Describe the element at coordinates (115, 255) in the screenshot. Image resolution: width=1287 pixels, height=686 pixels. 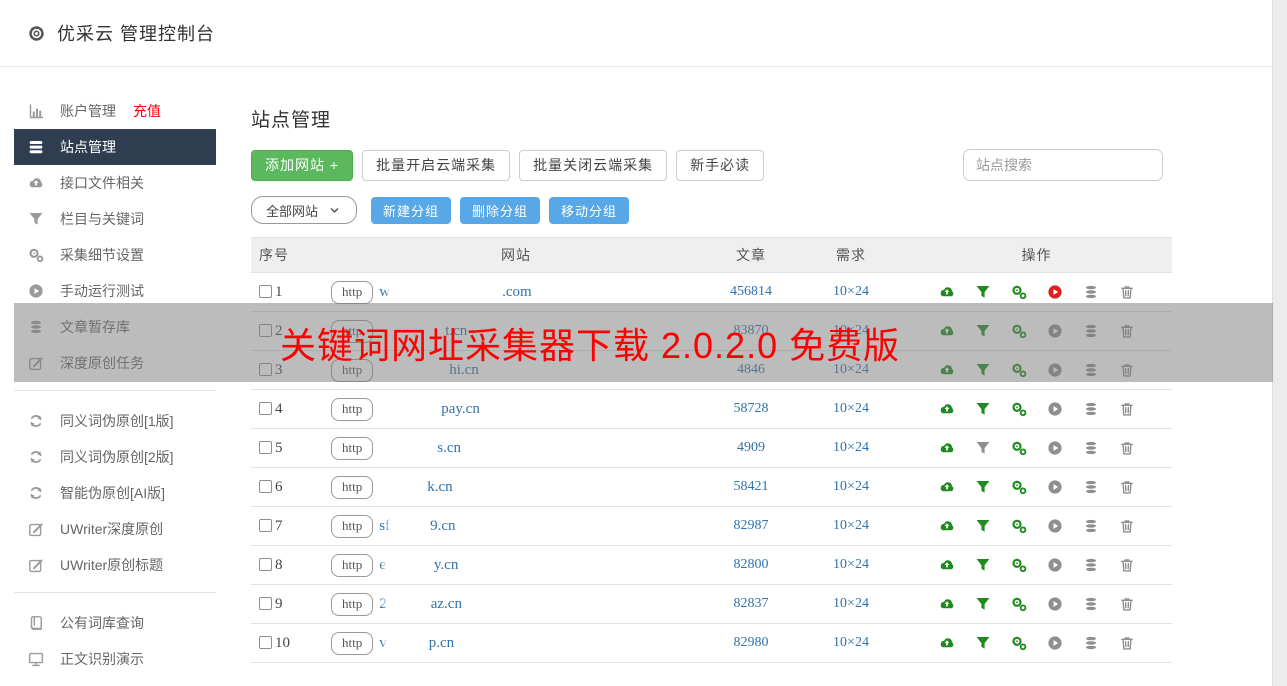
I see `sidebar-item: 采集细节设置` at that location.